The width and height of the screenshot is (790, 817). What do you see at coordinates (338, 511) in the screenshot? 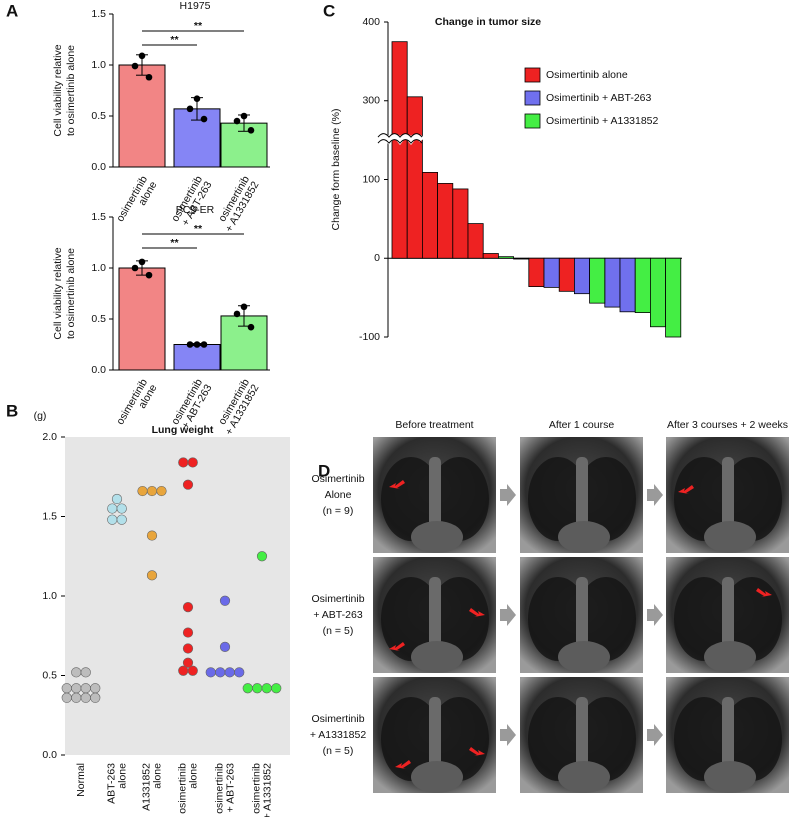
I see `row-label: (n = 9)` at bounding box center [338, 511].